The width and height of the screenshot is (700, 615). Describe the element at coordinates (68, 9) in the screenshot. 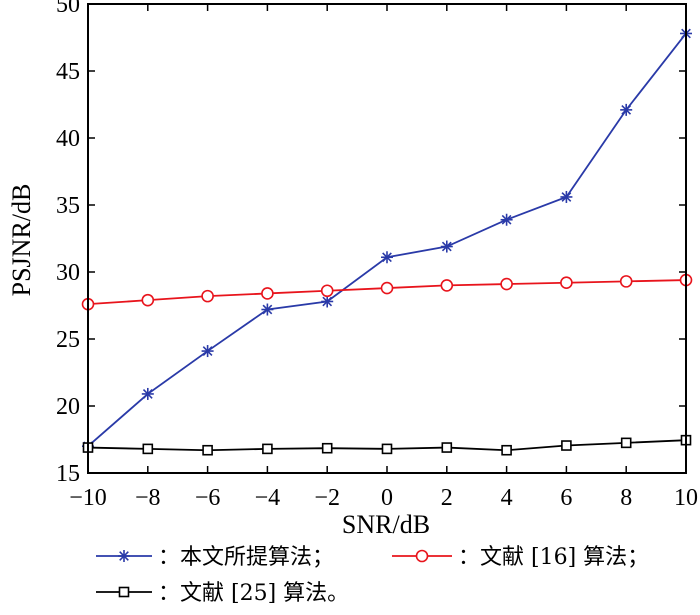

I see `y-tick-label: 50` at that location.